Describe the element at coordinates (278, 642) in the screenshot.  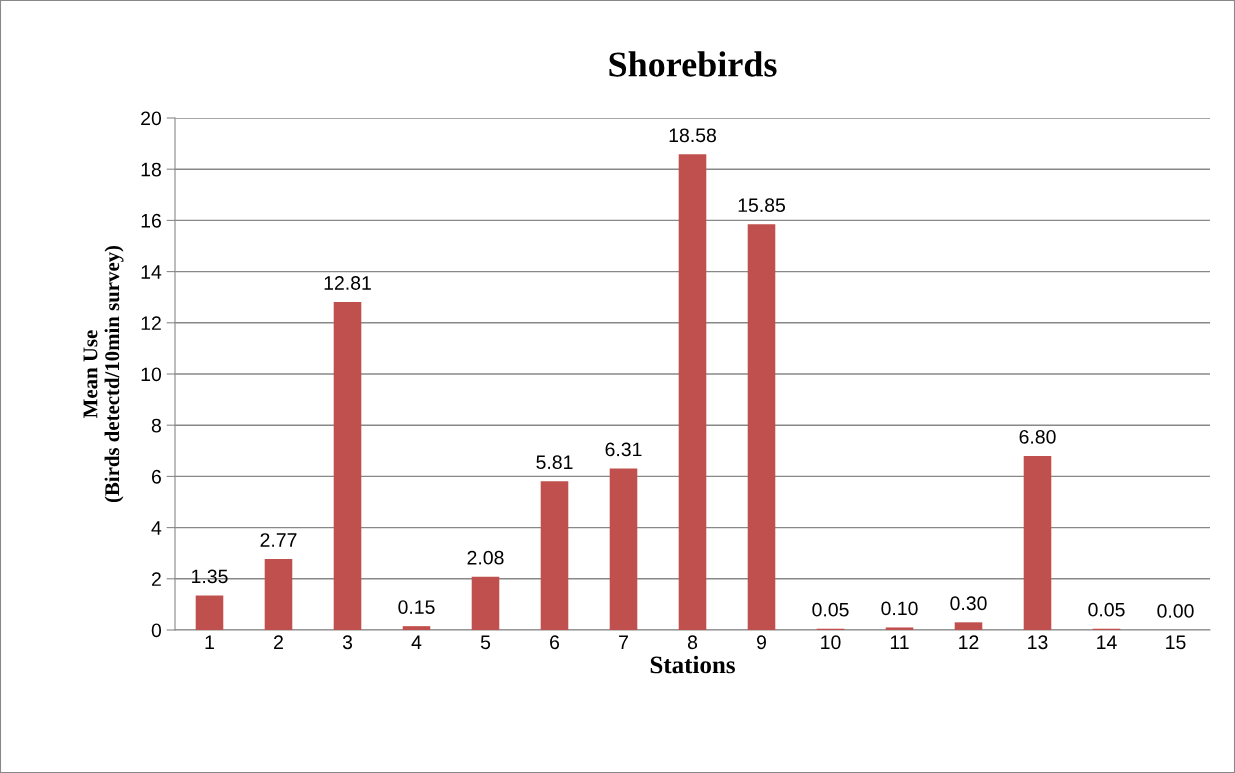
I see `x-tick-label: 2` at that location.